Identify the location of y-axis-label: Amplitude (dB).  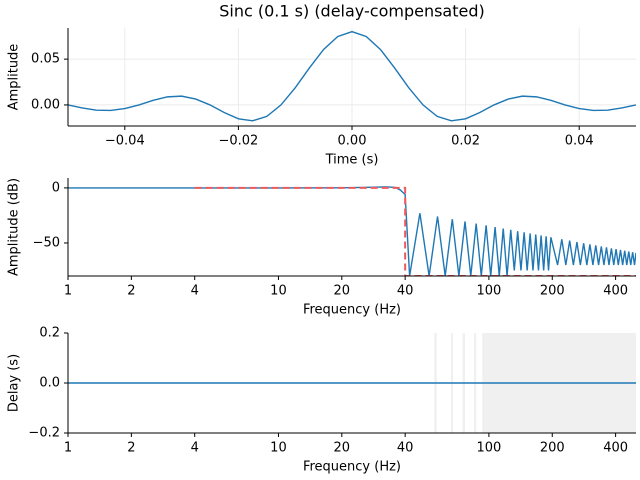
(14, 227).